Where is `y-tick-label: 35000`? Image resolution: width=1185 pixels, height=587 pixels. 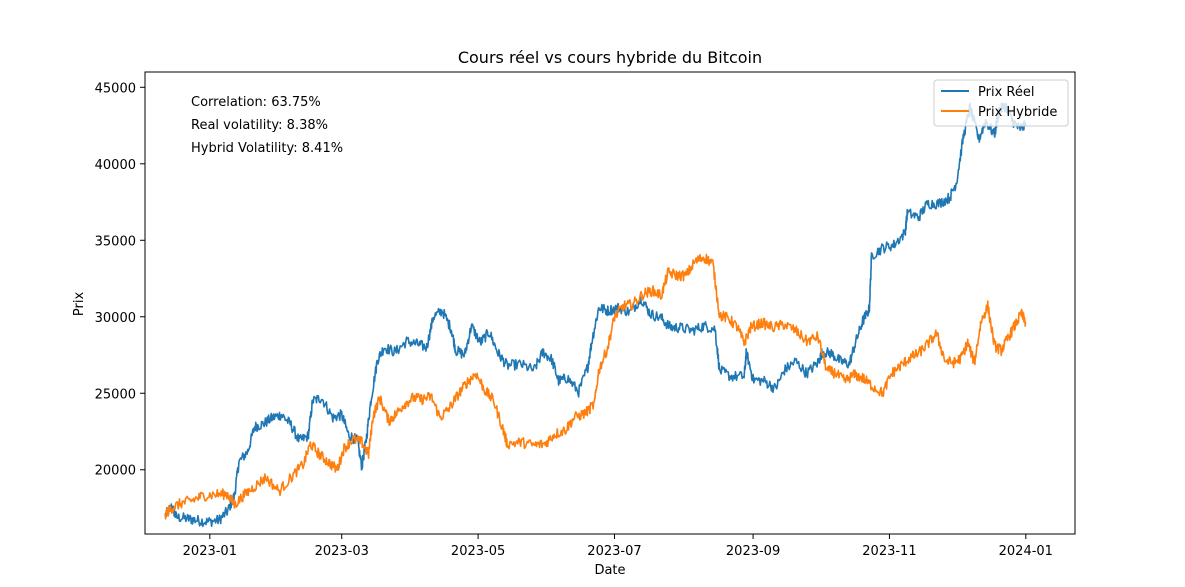 y-tick-label: 35000 is located at coordinates (115, 241).